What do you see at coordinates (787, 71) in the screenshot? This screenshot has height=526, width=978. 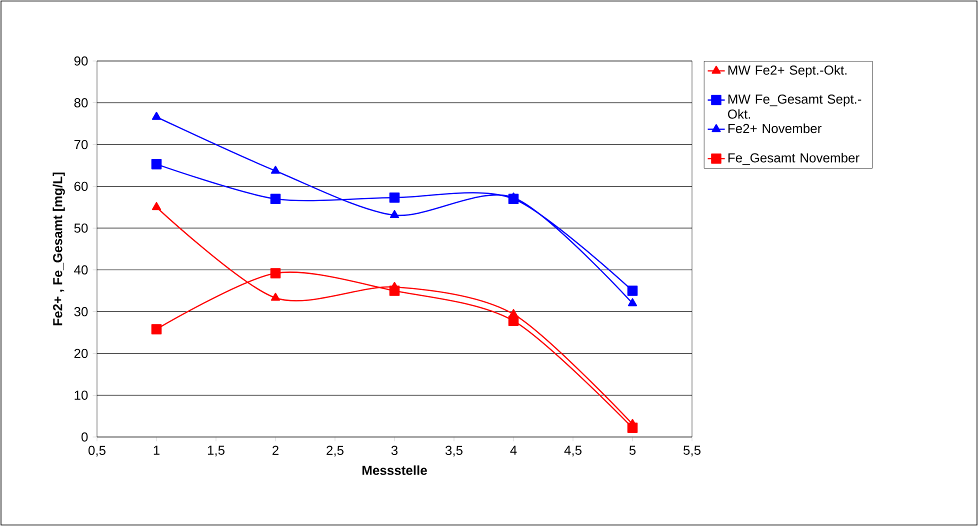 I see `legend-label: MW Fe2+ Sept.-Okt.` at bounding box center [787, 71].